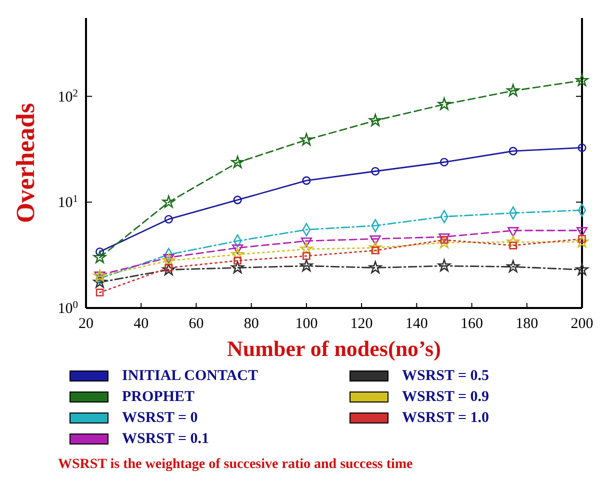 This screenshot has width=606, height=486. I want to click on x-tick-label: 120, so click(361, 324).